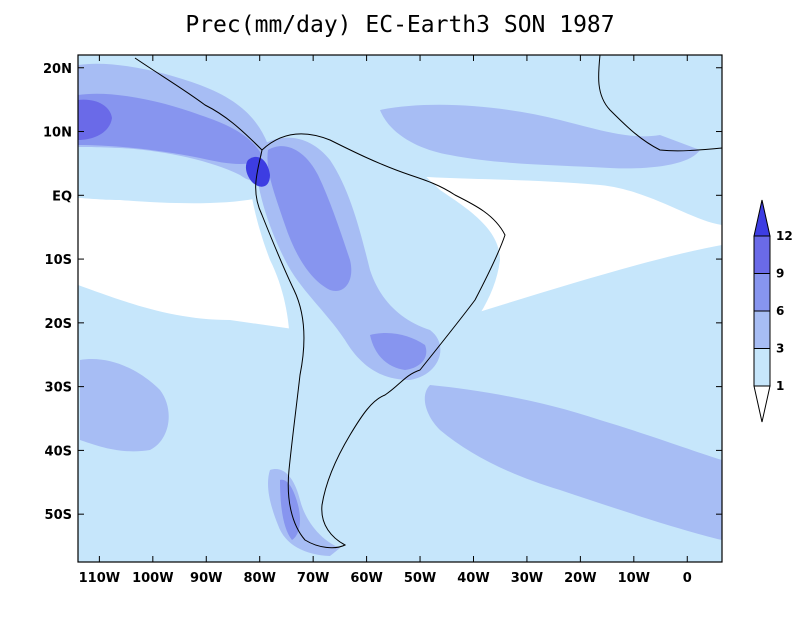 This screenshot has width=800, height=618. I want to click on colorbar: 1 3 6 9 12, so click(773, 311).